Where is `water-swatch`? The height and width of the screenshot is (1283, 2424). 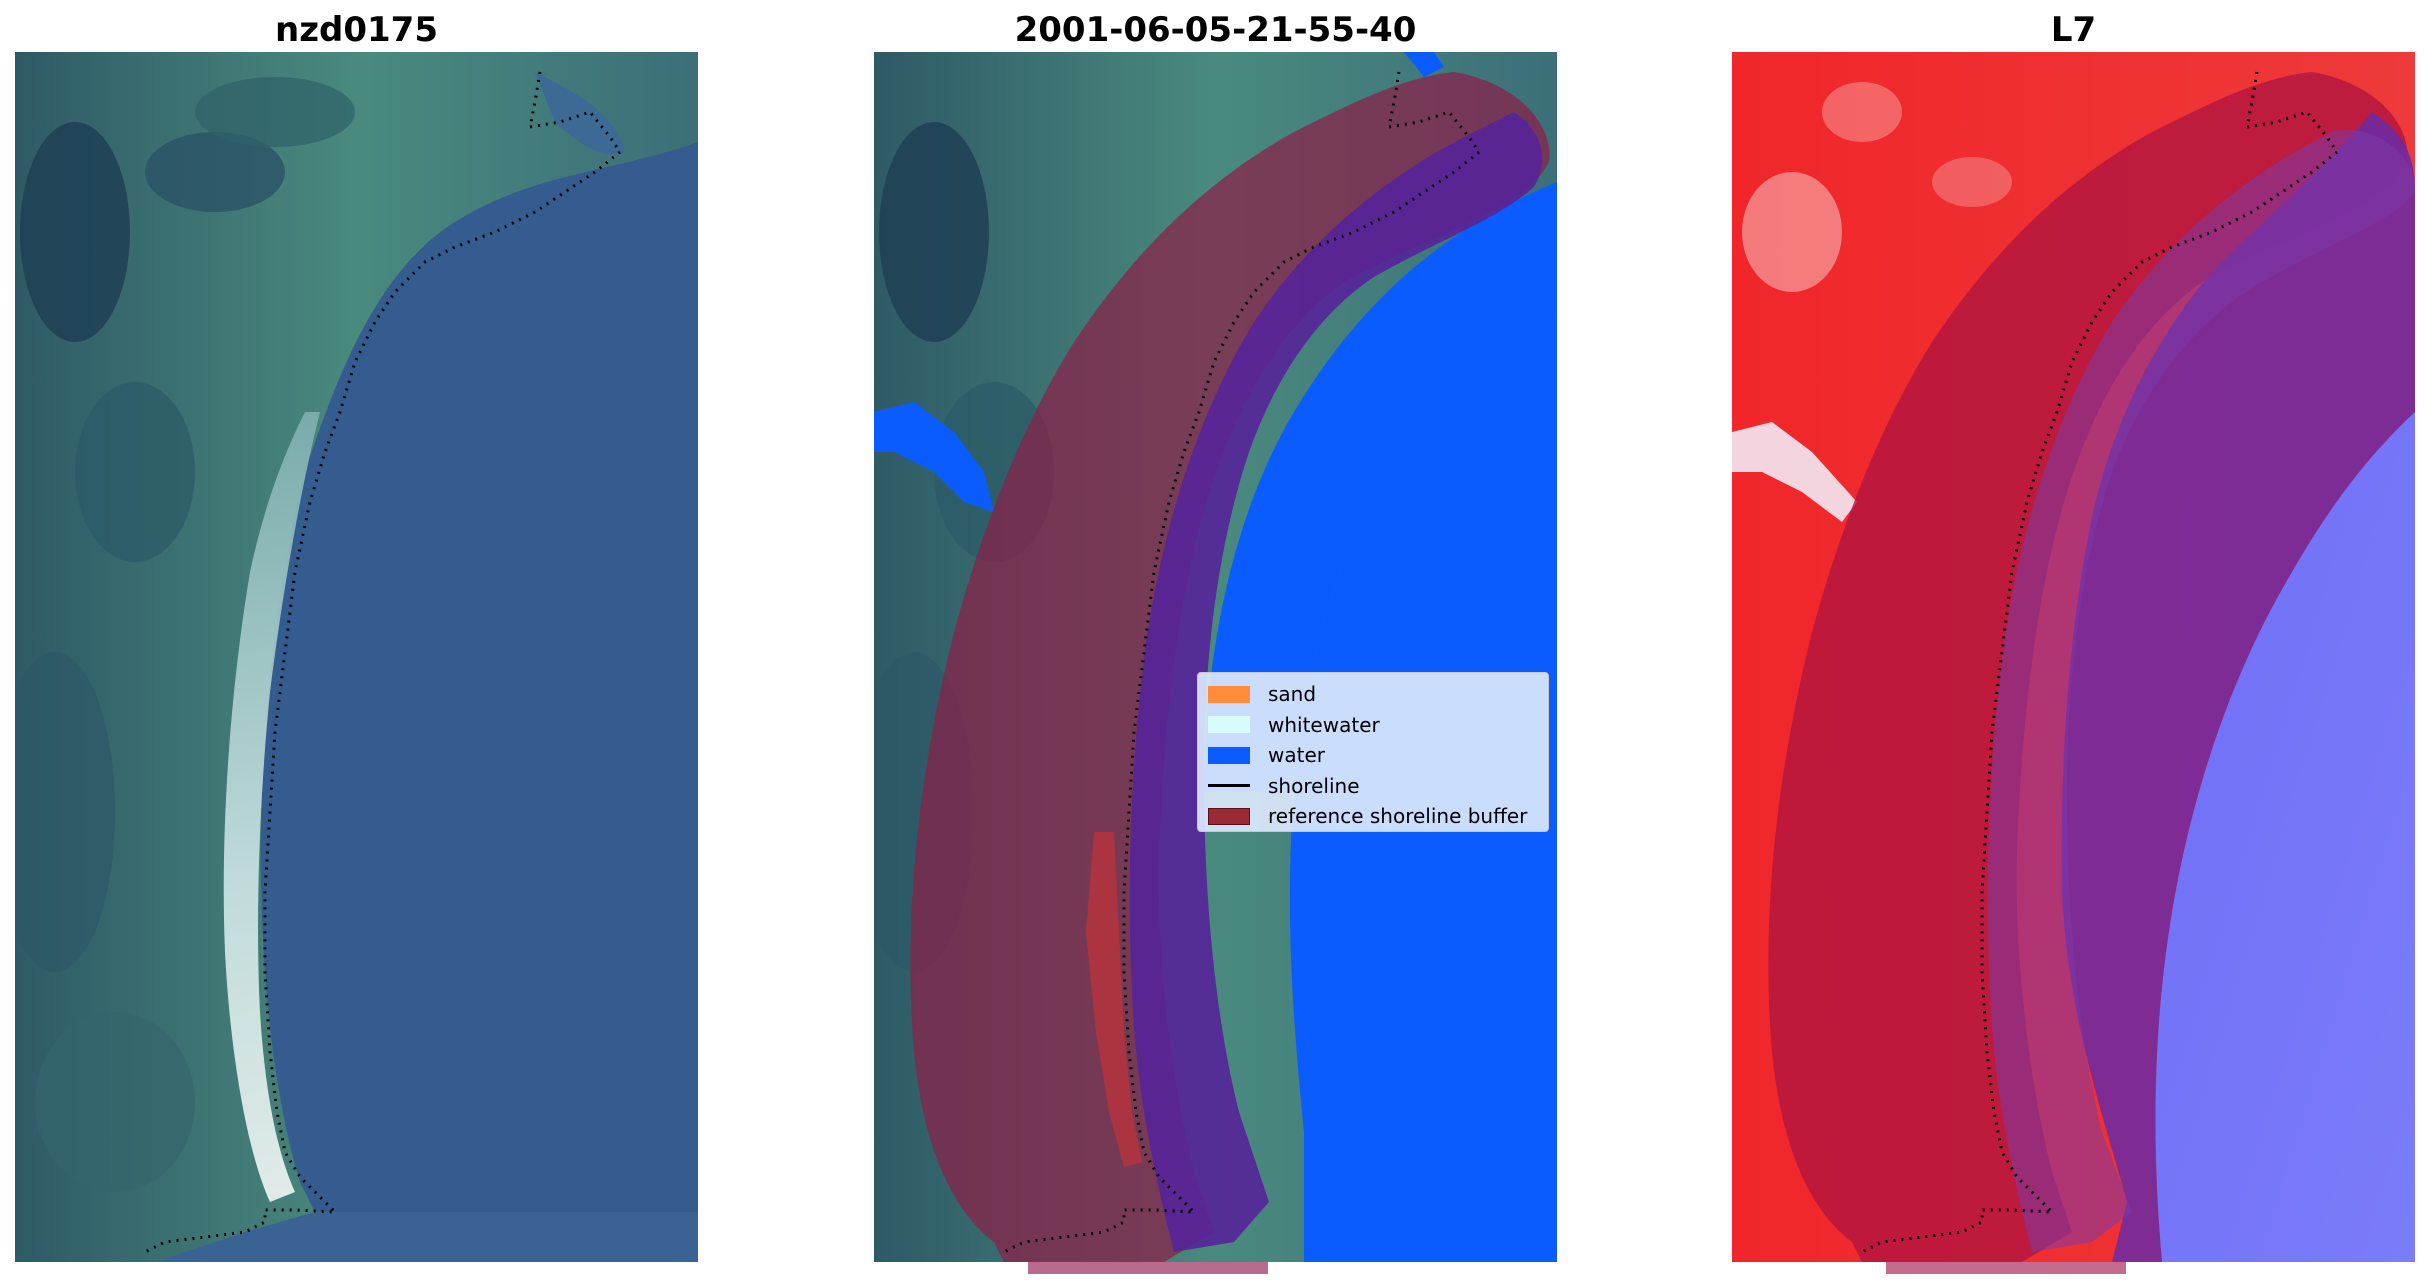
water-swatch is located at coordinates (1229, 755).